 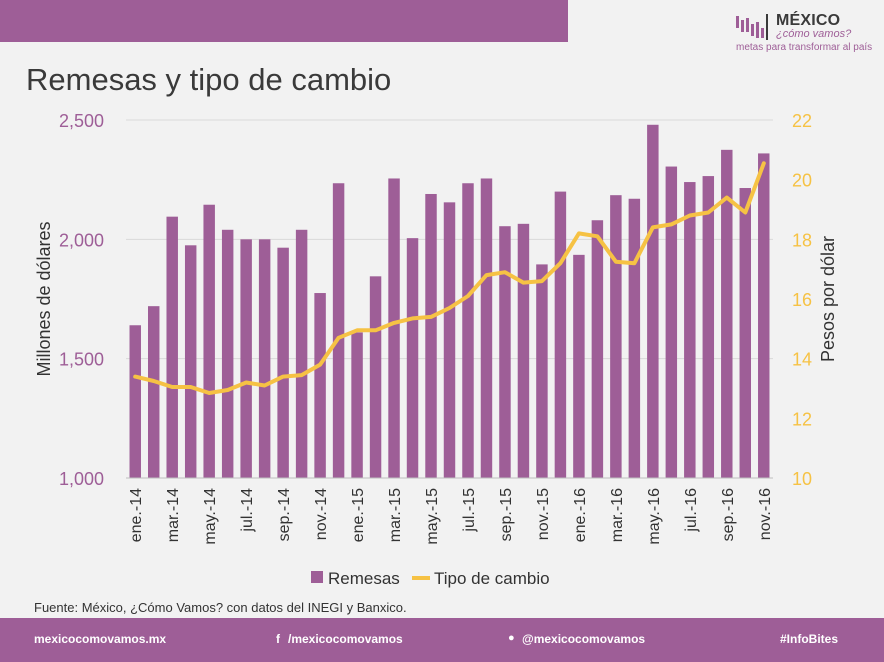 What do you see at coordinates (802, 181) in the screenshot?
I see `right-tick-label: 20` at bounding box center [802, 181].